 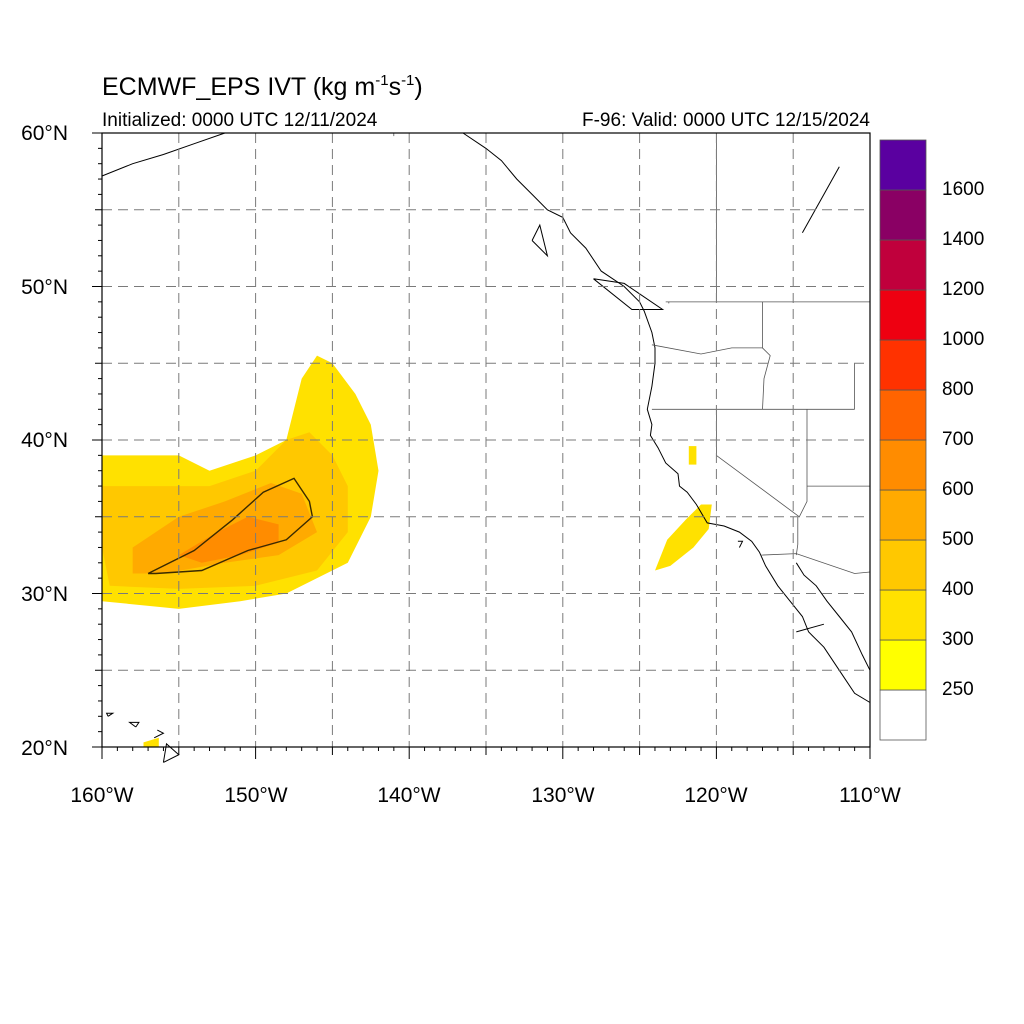 I want to click on lon-label-130w: 130°W, so click(x=563, y=795).